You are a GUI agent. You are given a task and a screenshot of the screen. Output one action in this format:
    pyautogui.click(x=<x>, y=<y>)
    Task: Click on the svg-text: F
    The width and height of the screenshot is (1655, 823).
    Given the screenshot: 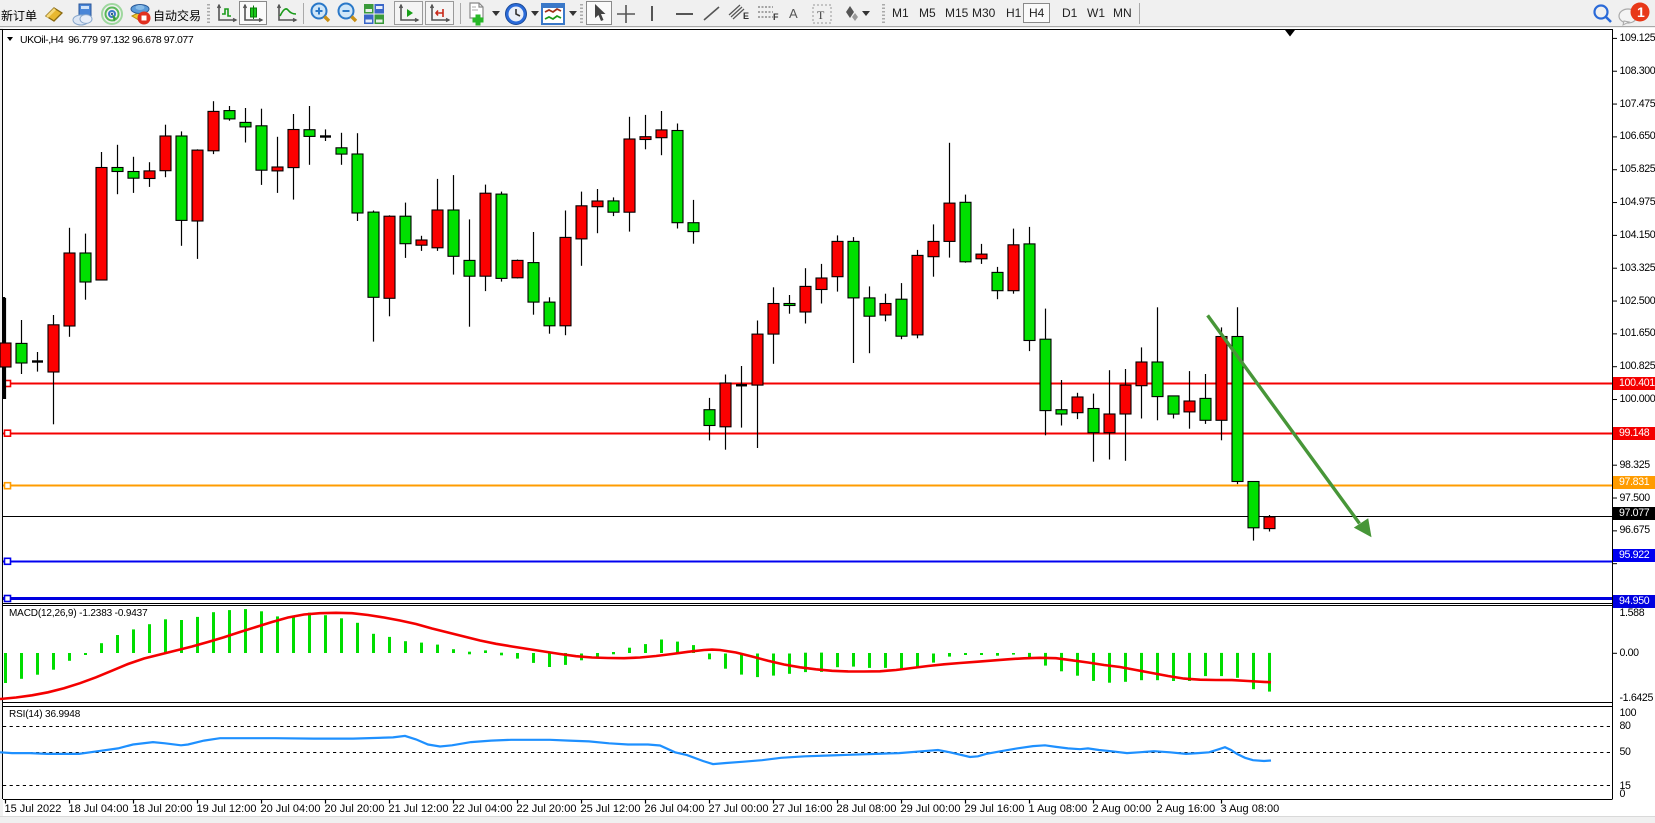 What is the action you would take?
    pyautogui.click(x=776, y=17)
    